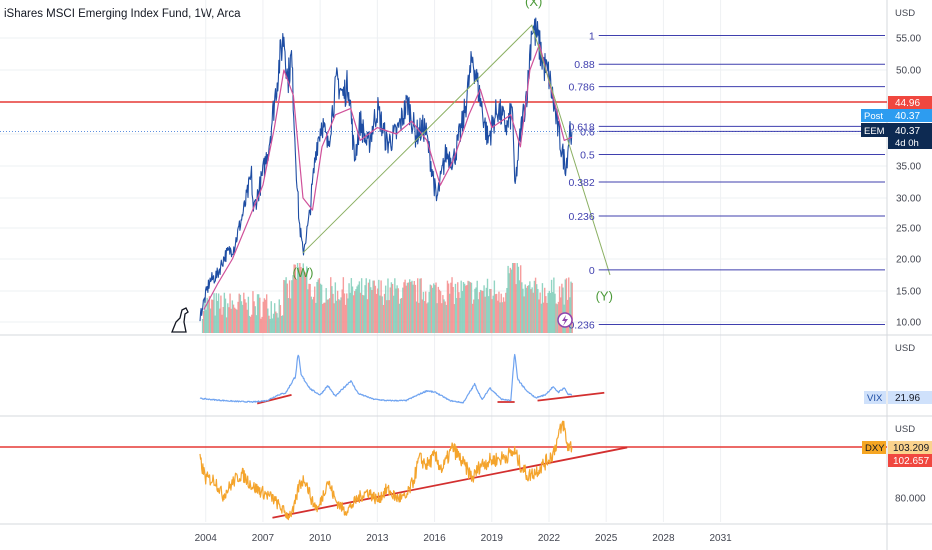  I want to click on fib-level-label: 0.618, so click(581, 127).